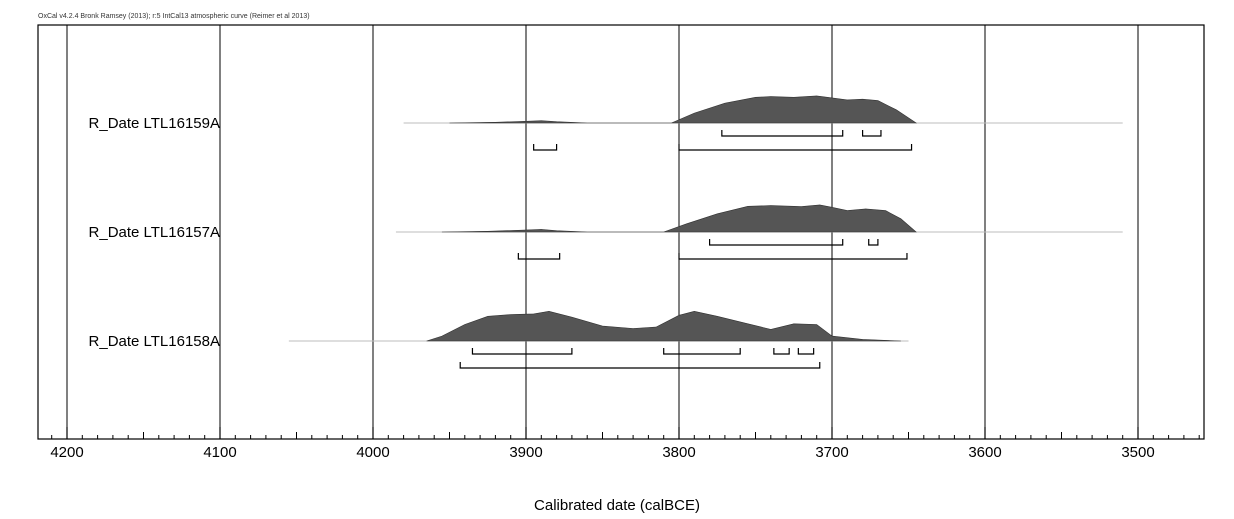 Image resolution: width=1234 pixels, height=519 pixels. Describe the element at coordinates (625, 444) in the screenshot. I see `x-axis: 4200 4100 4000 3900 3800 3700 3600 3500` at that location.